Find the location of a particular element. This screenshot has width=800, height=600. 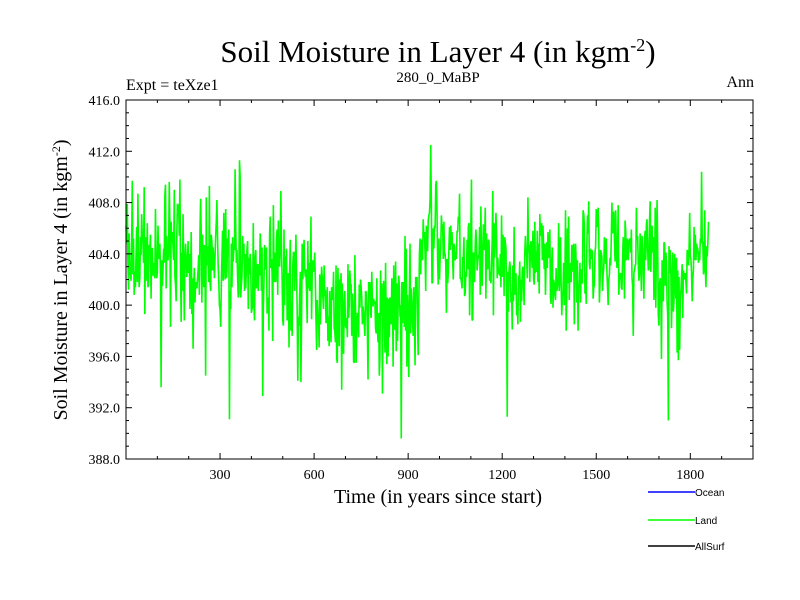

y-tick-label: 404.0 is located at coordinates (105, 255).